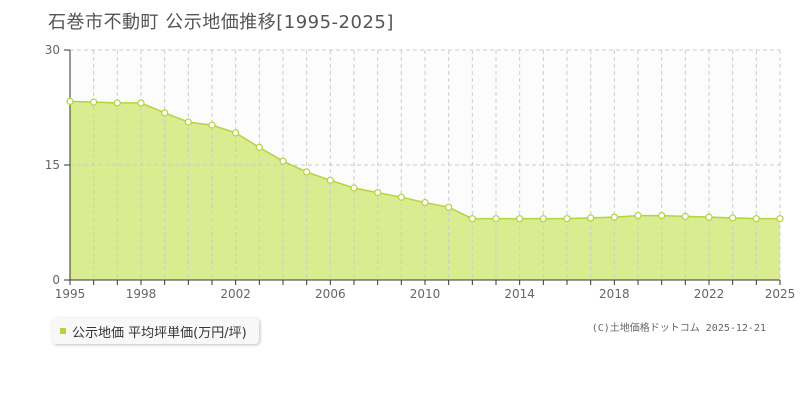 Image resolution: width=800 pixels, height=400 pixels. What do you see at coordinates (685, 216) in the screenshot?
I see `data-point-2021` at bounding box center [685, 216].